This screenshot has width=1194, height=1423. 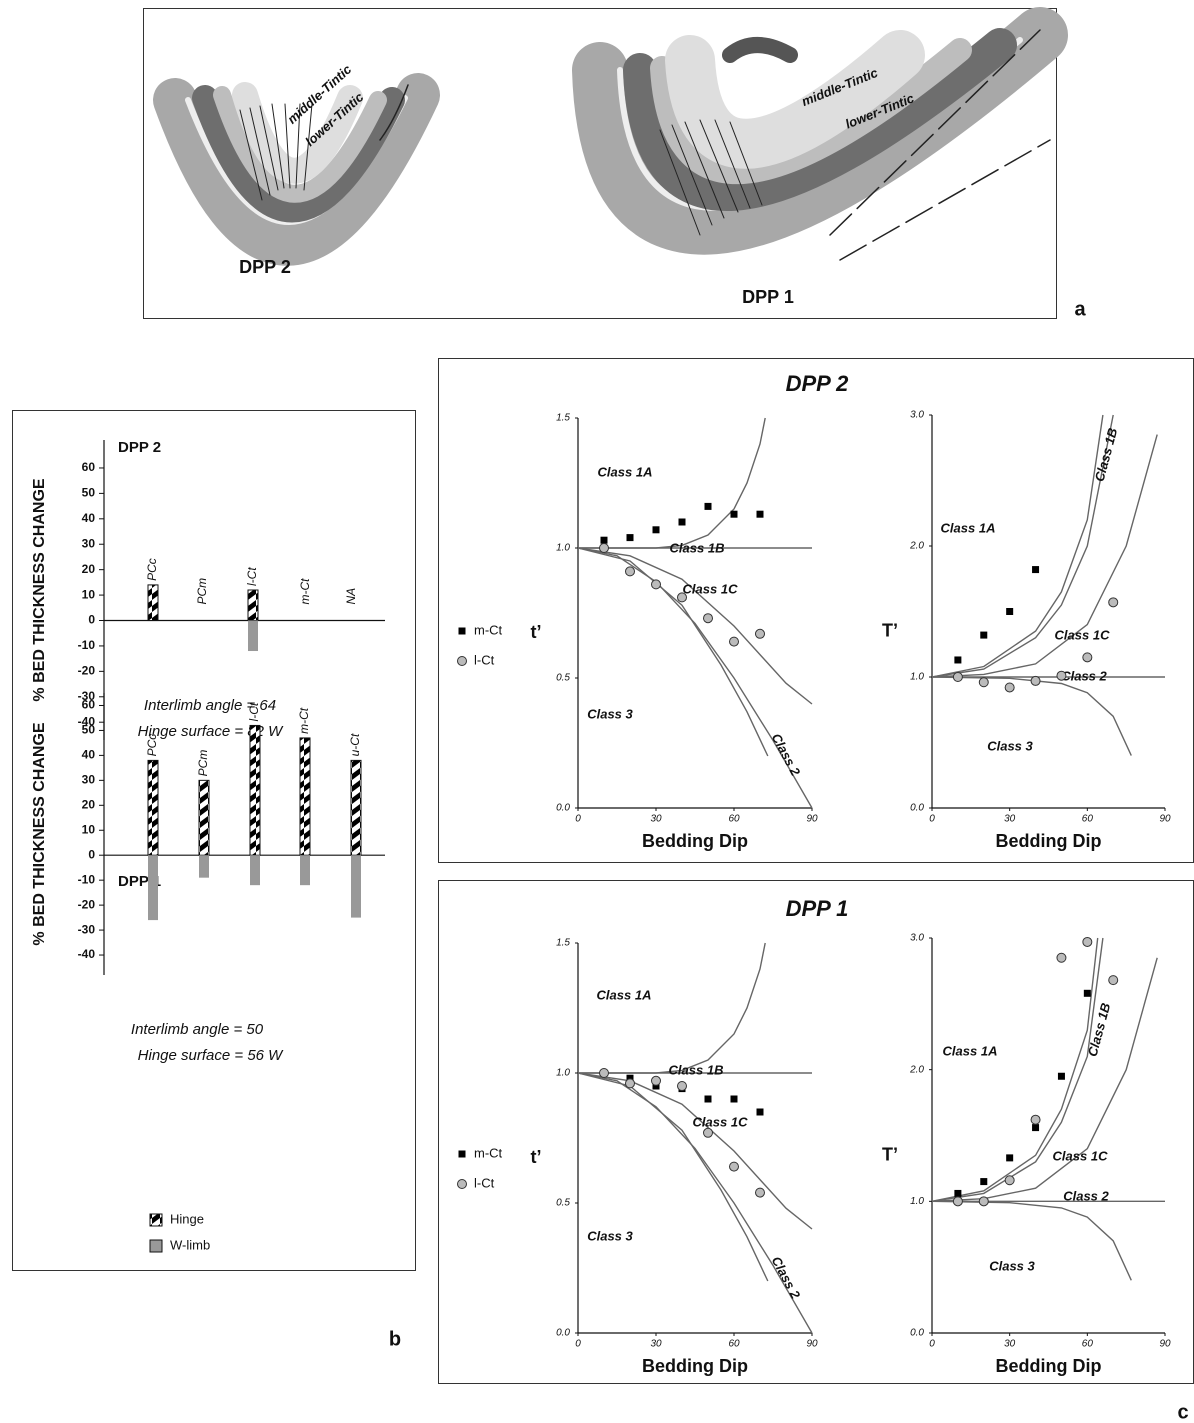 What do you see at coordinates (252, 576) in the screenshot?
I see `category-label: l-Ct` at bounding box center [252, 576].